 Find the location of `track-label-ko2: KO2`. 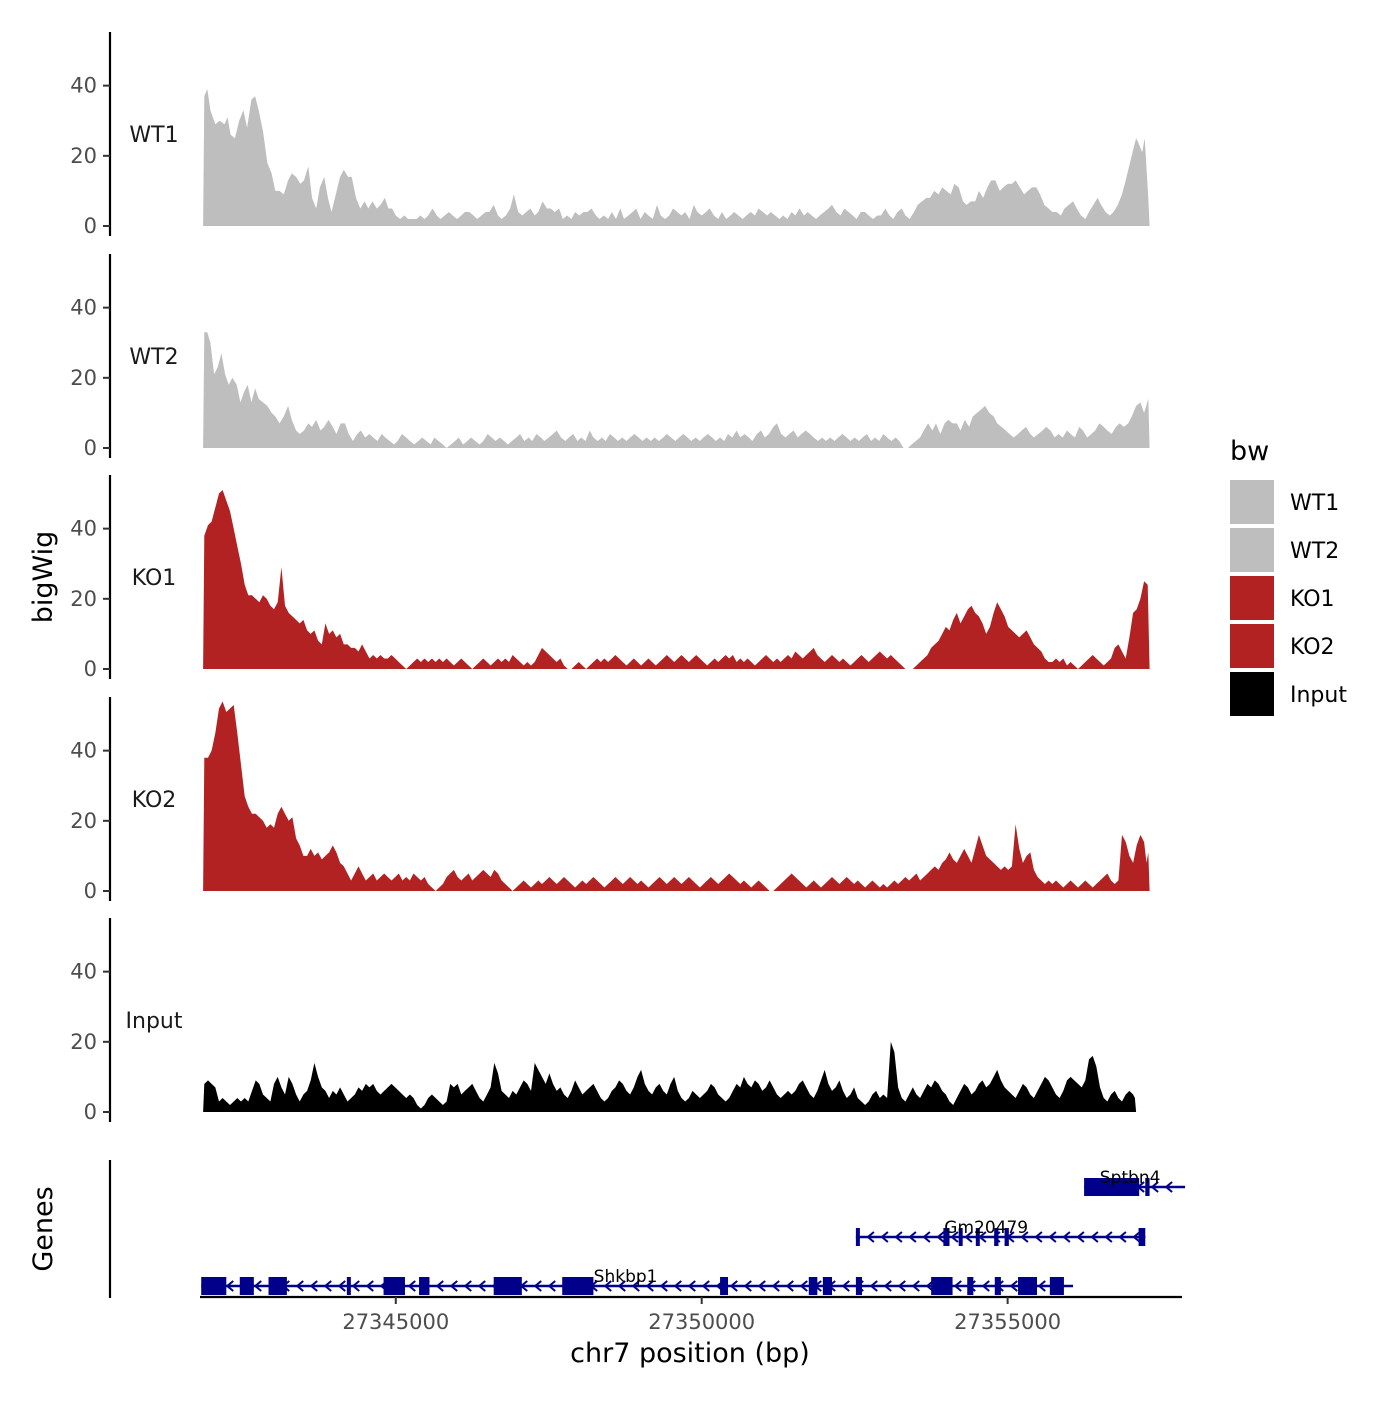

track-label-ko2: KO2 is located at coordinates (154, 800).